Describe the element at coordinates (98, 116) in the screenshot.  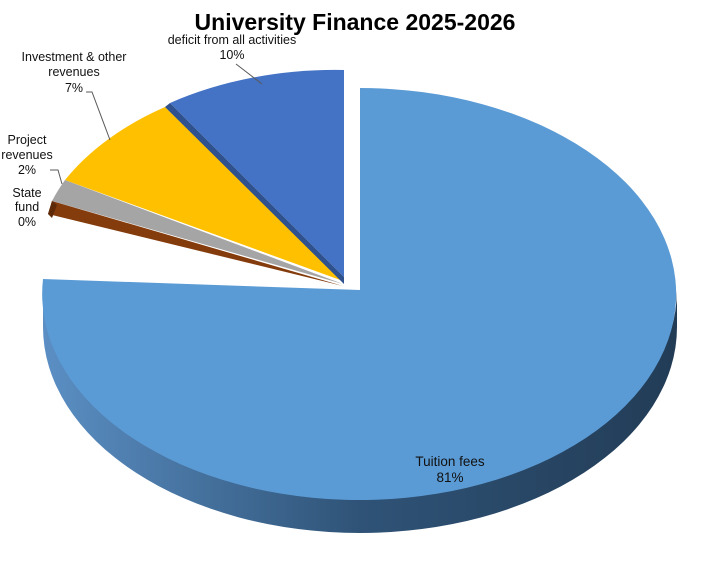
I see `leader-line-investment` at that location.